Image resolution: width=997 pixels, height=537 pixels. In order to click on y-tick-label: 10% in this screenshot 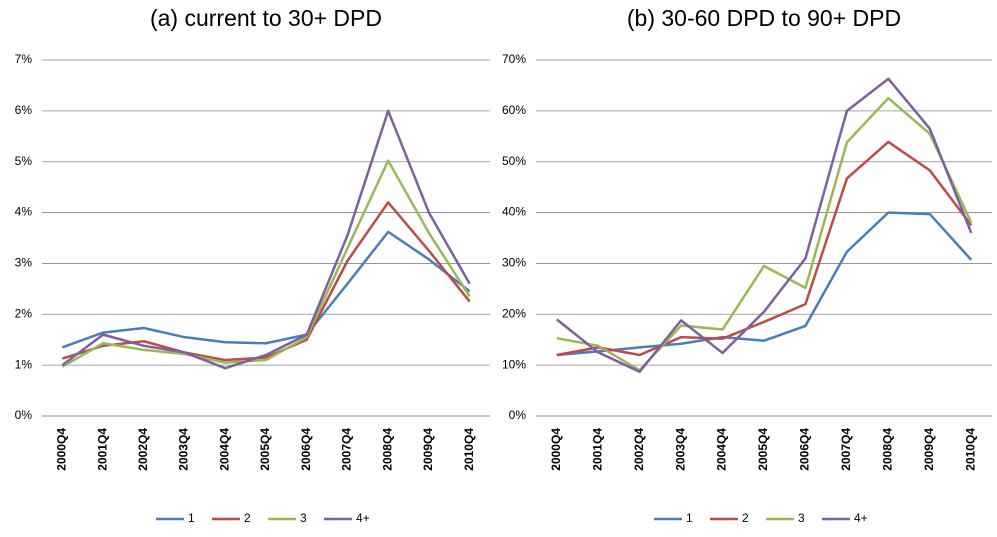, I will do `click(514, 364)`.